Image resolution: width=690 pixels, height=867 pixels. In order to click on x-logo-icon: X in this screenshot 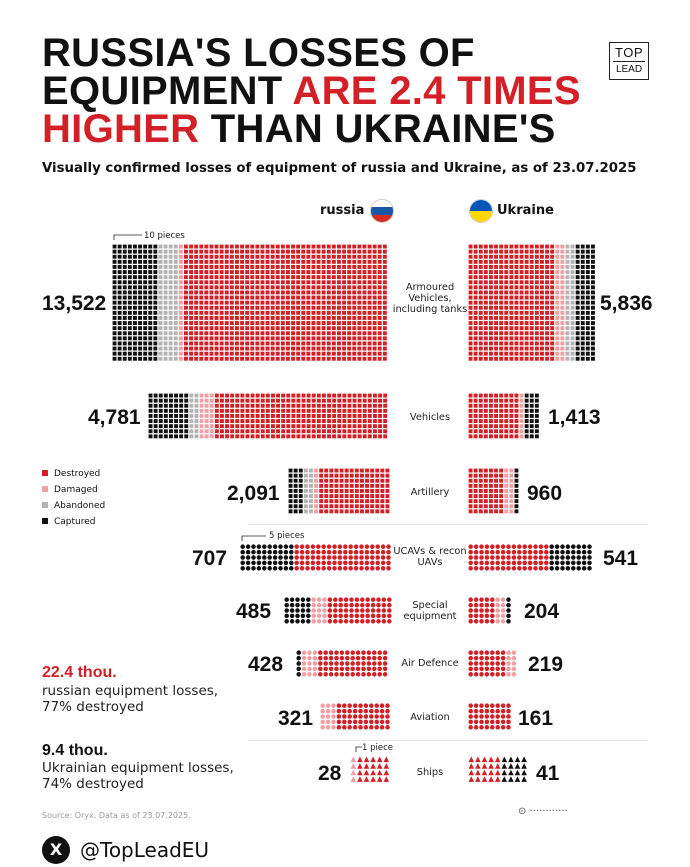, I will do `click(56, 850)`.